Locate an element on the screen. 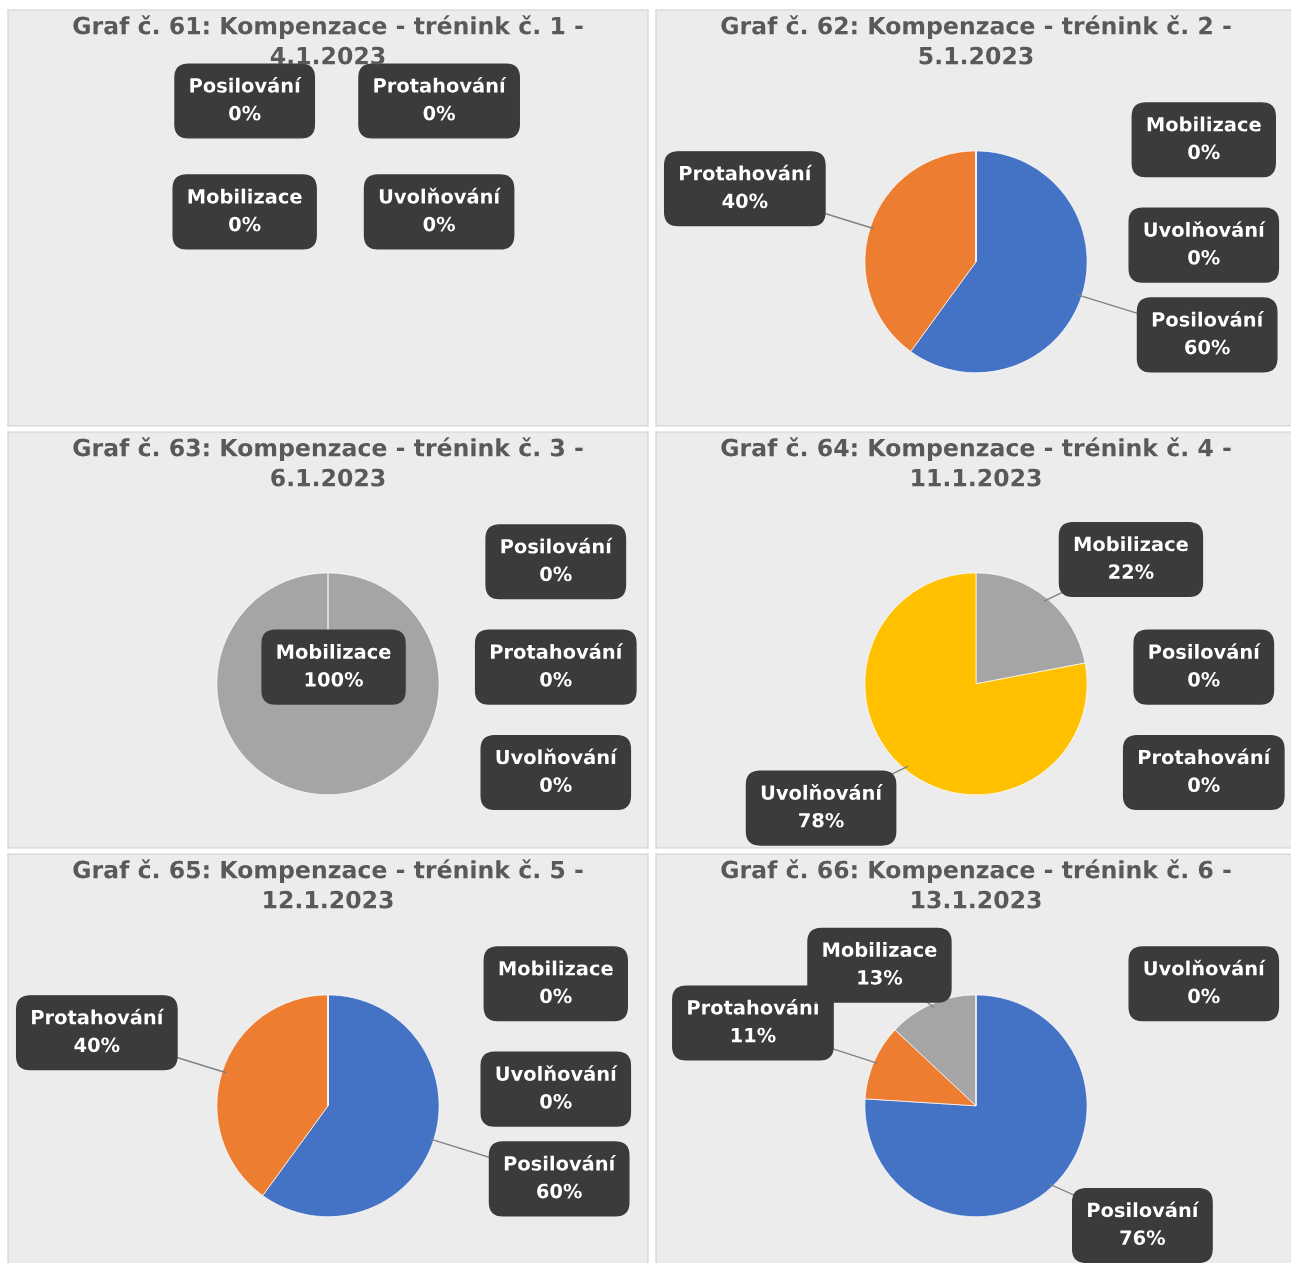 Image resolution: width=1291 pixels, height=1263 pixels. data-label: 78% is located at coordinates (821, 820).